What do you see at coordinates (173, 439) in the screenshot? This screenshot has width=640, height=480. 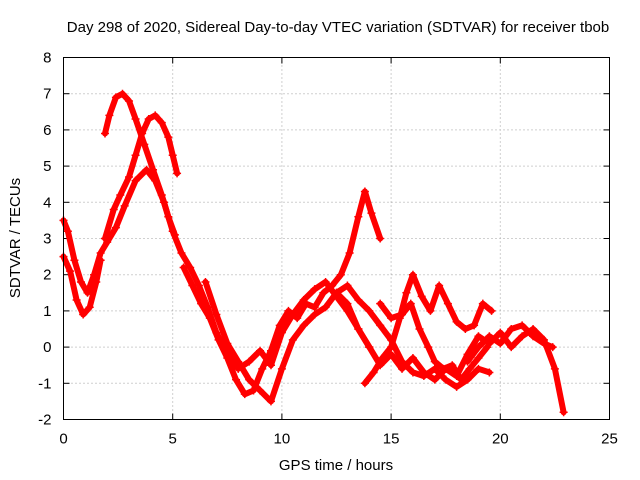 I see `x-tick-label: 5` at bounding box center [173, 439].